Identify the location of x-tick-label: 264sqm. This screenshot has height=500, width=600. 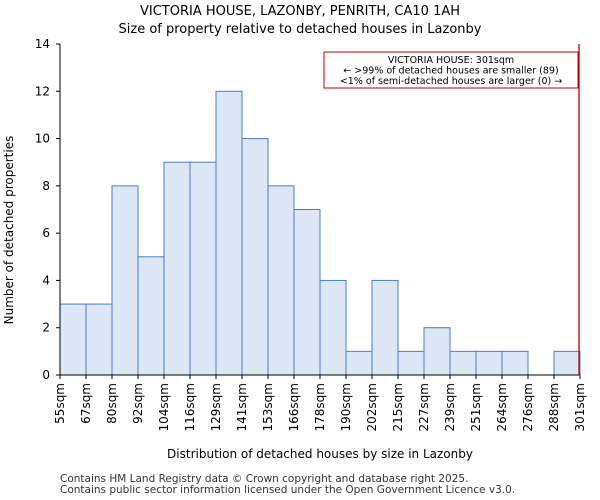
(502, 407).